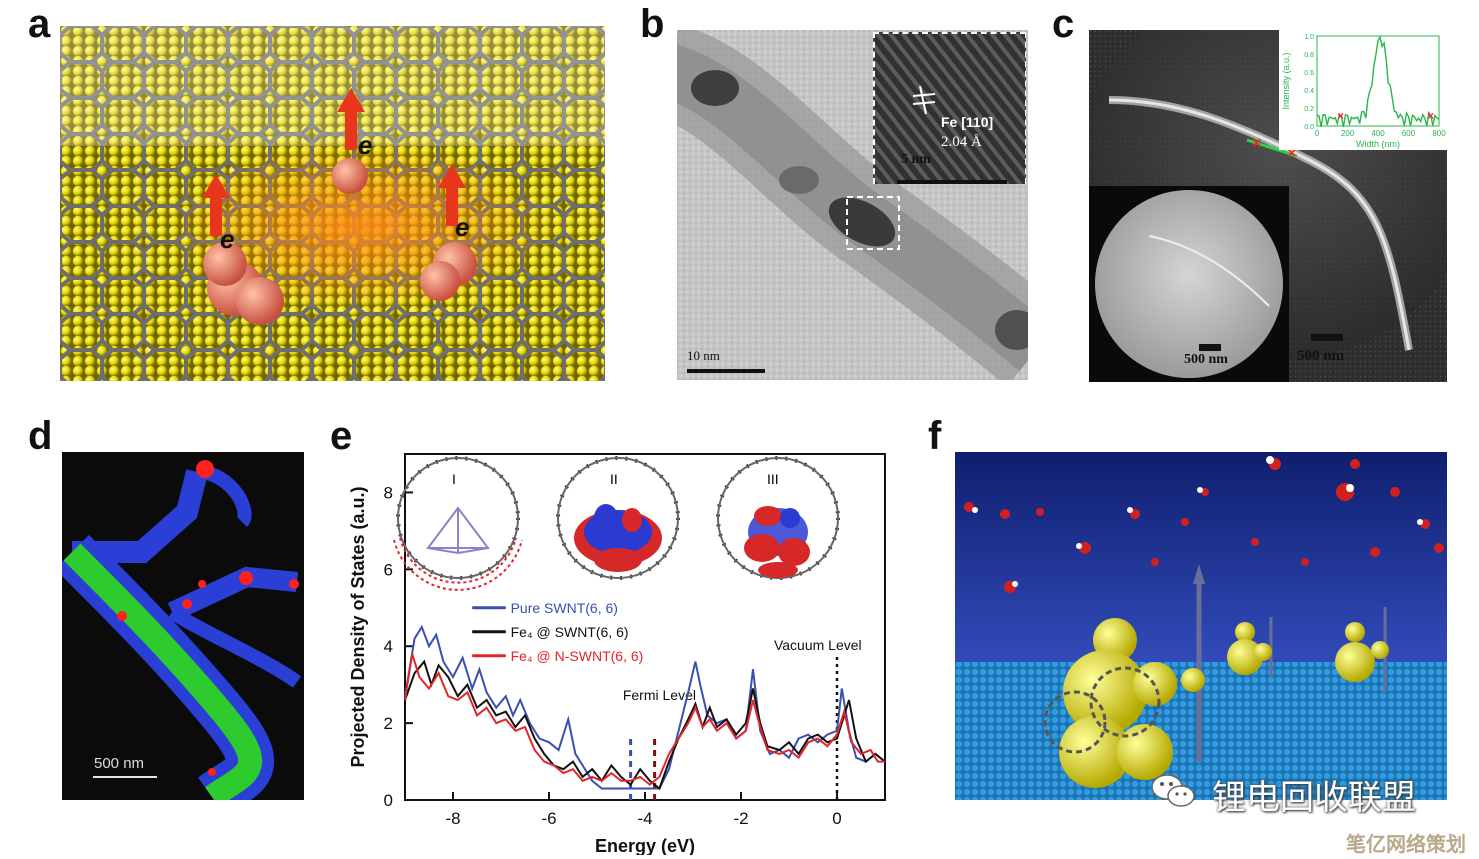  What do you see at coordinates (740, 818) in the screenshot?
I see `x-tick-label: -2` at bounding box center [740, 818].